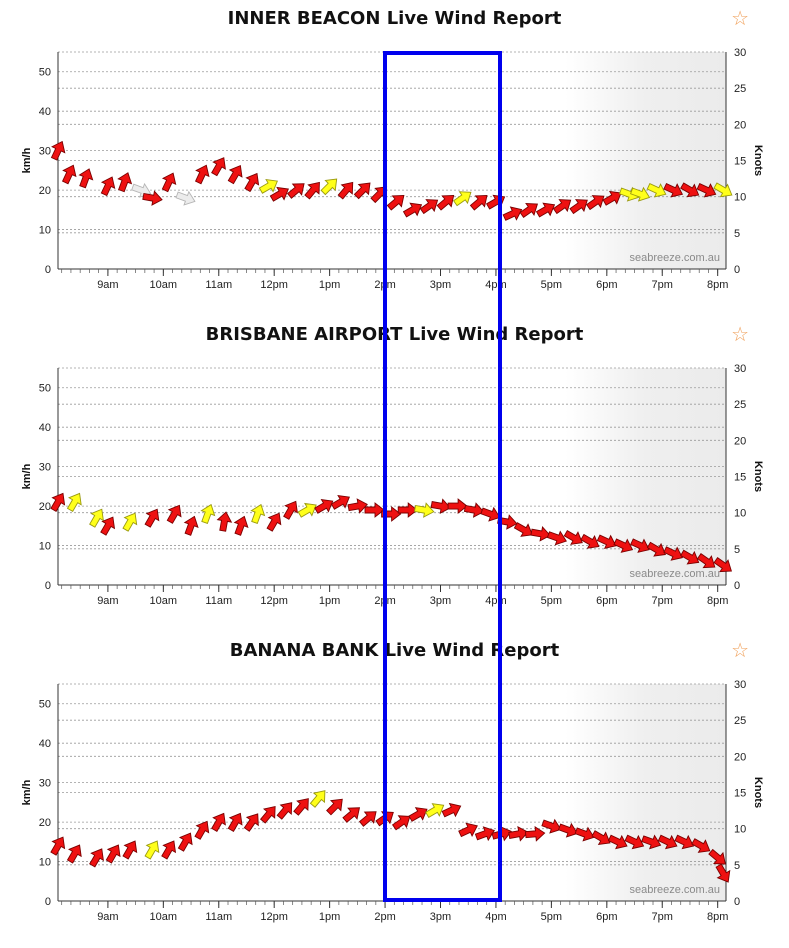 The width and height of the screenshot is (789, 948). Describe the element at coordinates (717, 917) in the screenshot. I see `xtick-label: 8pm` at that location.